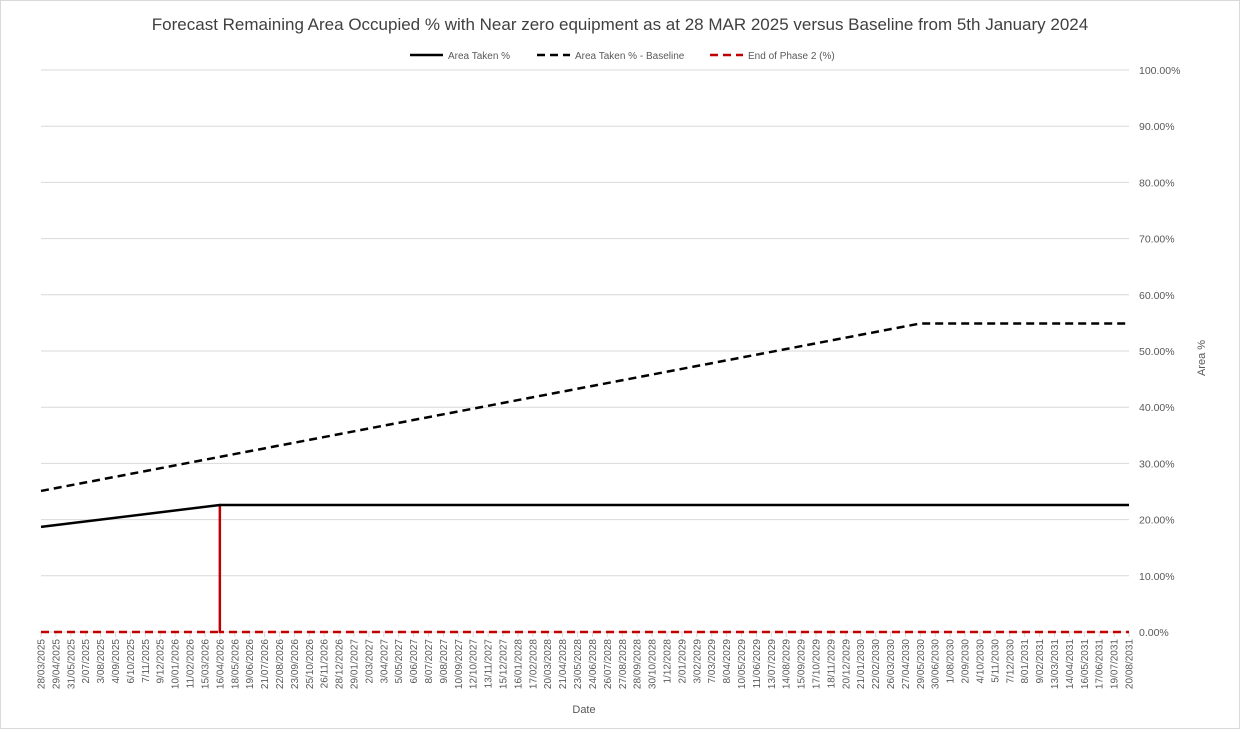 The width and height of the screenshot is (1240, 733). I want to click on x-tick-label: 26/03/2030, so click(891, 664).